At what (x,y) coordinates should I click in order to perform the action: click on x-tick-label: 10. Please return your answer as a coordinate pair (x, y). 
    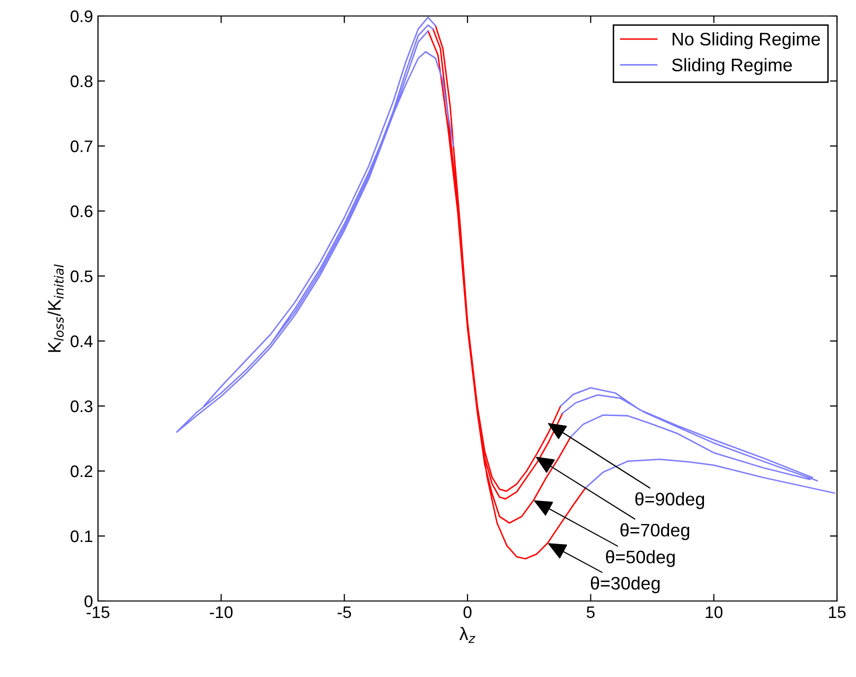
    Looking at the image, I should click on (714, 612).